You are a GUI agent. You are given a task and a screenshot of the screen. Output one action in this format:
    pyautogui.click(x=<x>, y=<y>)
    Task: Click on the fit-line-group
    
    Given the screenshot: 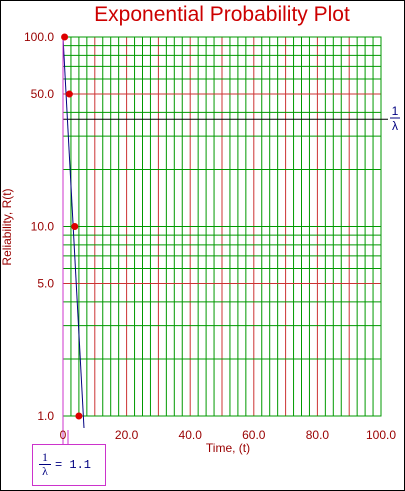 What is the action you would take?
    pyautogui.click(x=73, y=240)
    